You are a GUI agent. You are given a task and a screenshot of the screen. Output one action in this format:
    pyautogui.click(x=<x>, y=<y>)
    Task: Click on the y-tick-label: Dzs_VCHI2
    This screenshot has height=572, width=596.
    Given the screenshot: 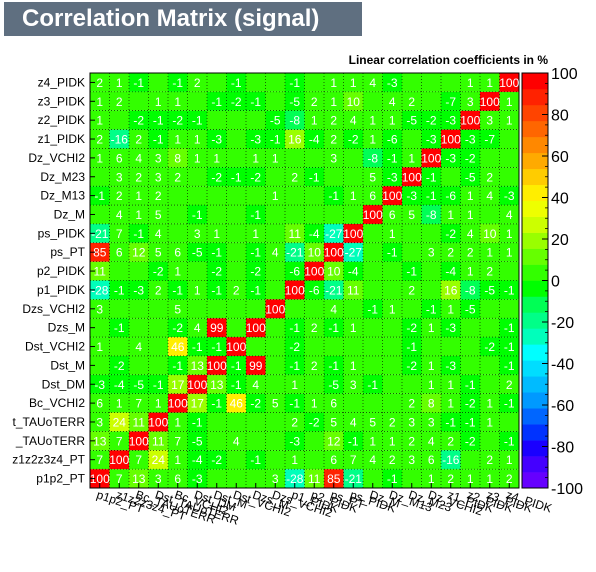 What is the action you would take?
    pyautogui.click(x=53, y=309)
    